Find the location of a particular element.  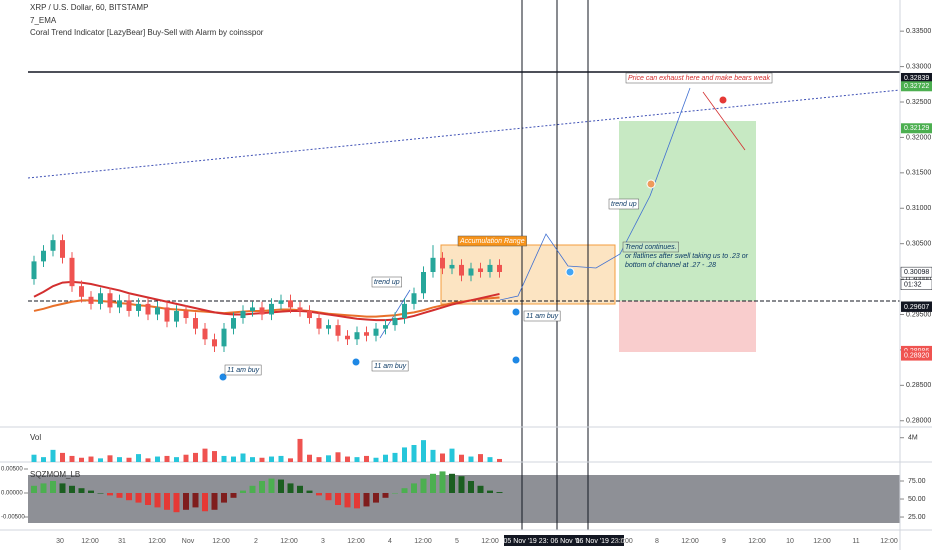

y-tick-label: 0.33000 is located at coordinates (918, 66).